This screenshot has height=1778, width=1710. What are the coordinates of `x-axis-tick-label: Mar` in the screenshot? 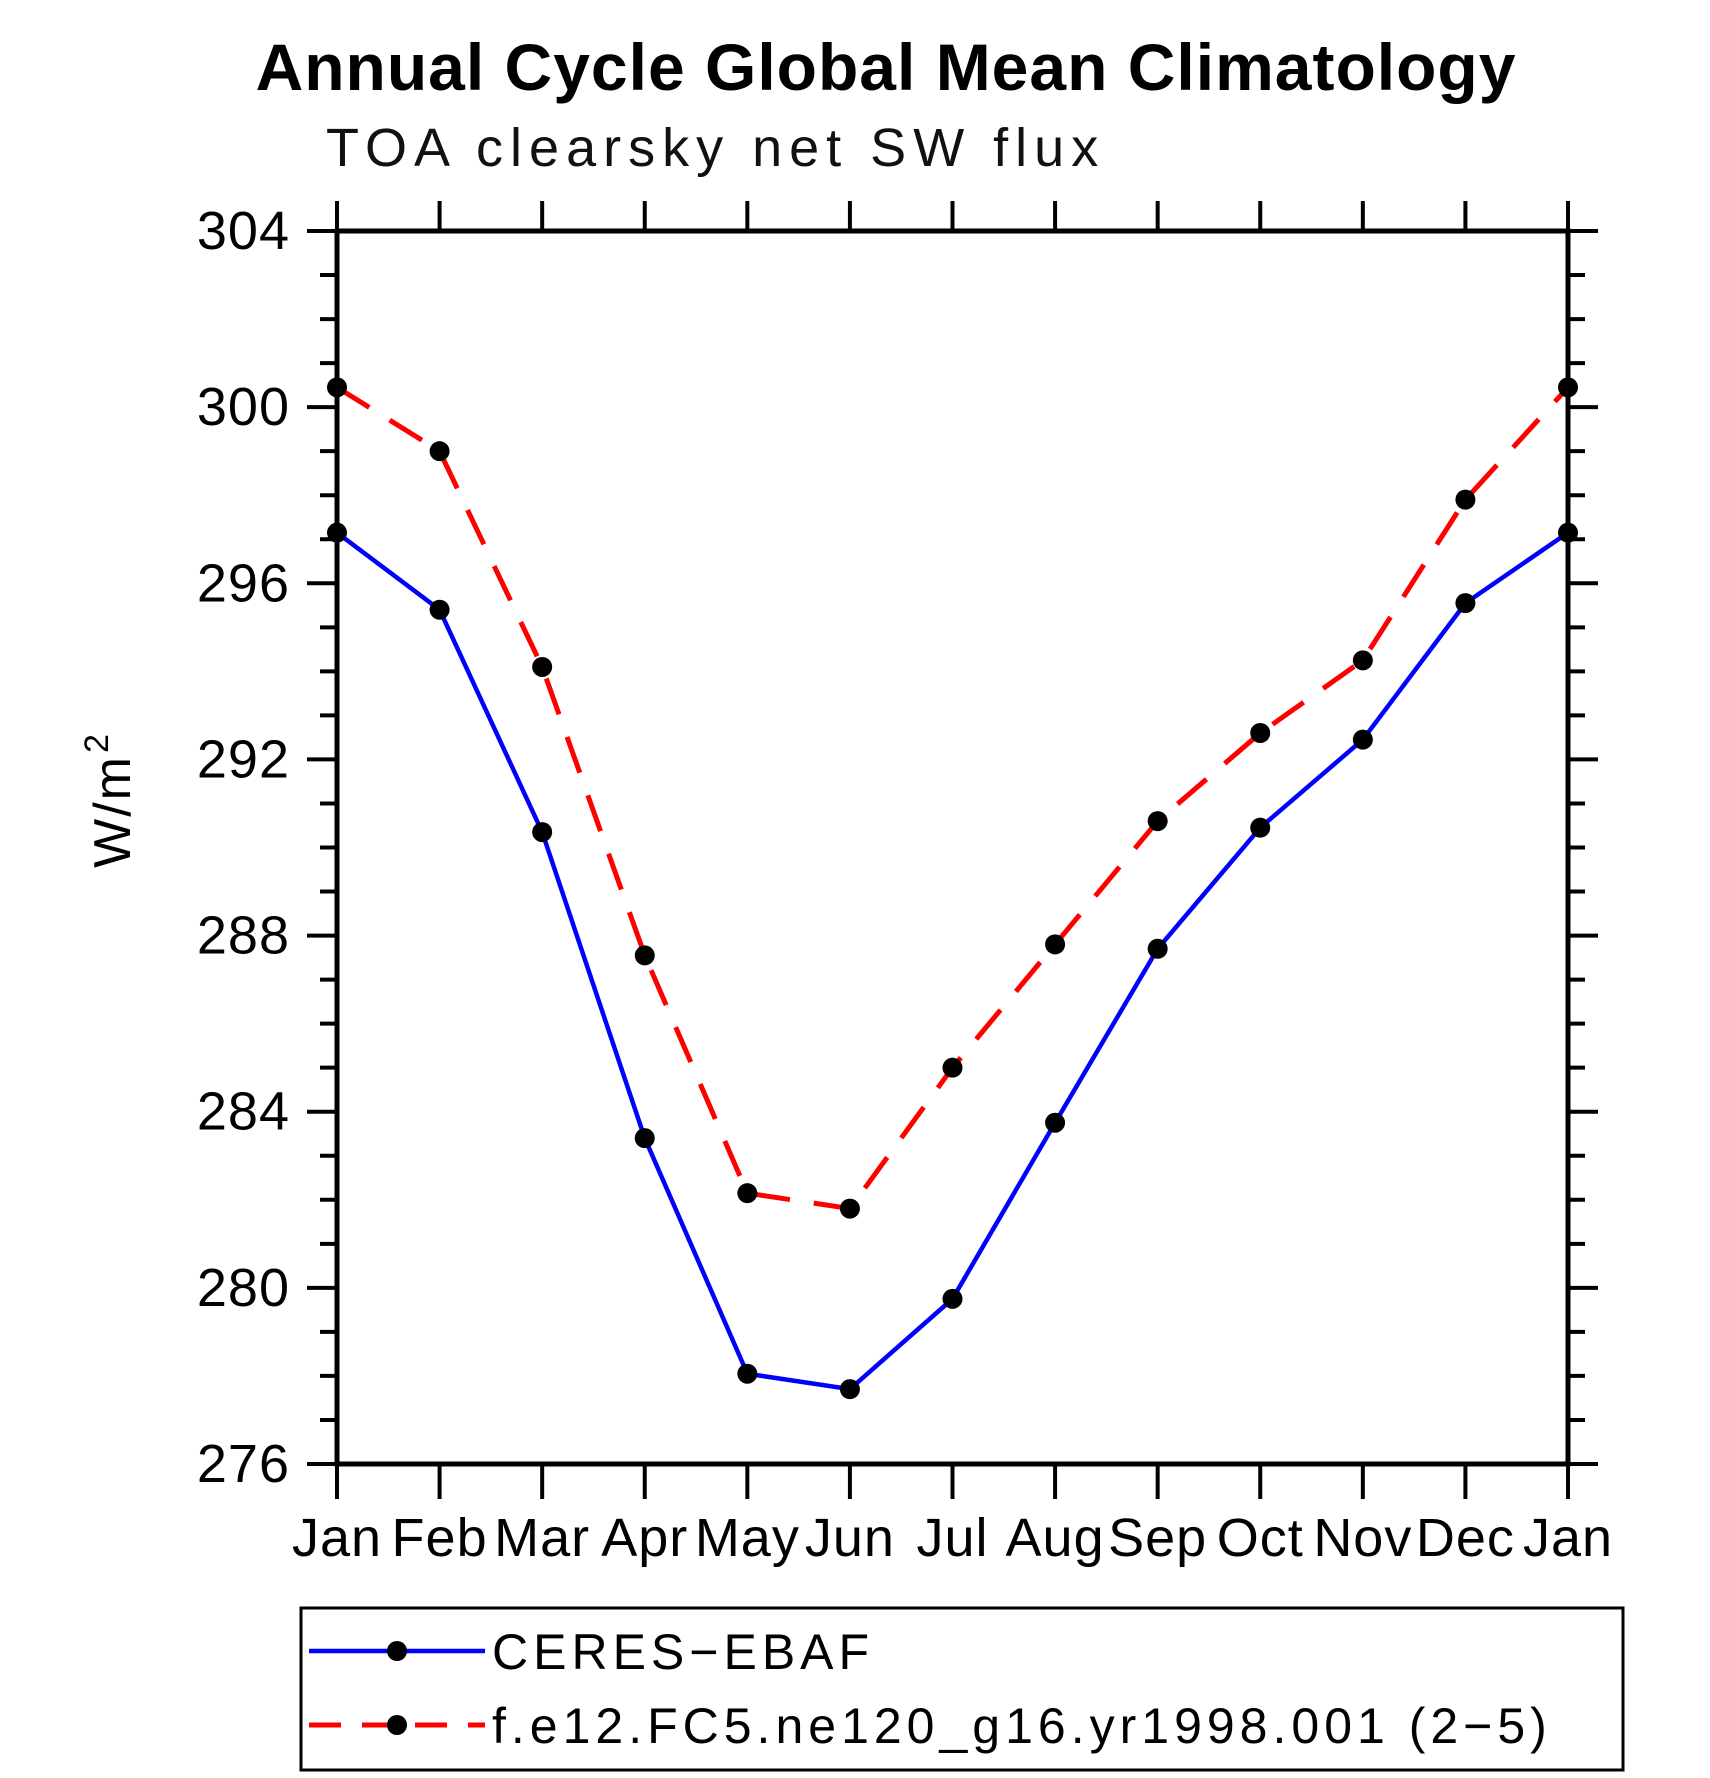 It's located at (542, 1538).